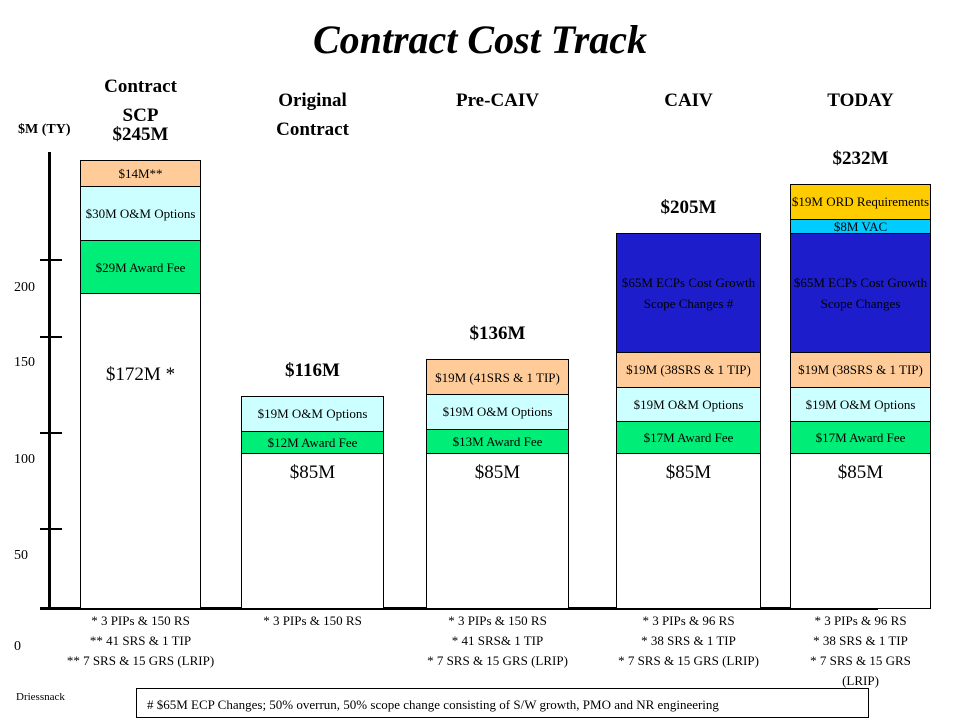 Image resolution: width=960 pixels, height=720 pixels. What do you see at coordinates (140, 451) in the screenshot?
I see `bar-segment: $172M *` at bounding box center [140, 451].